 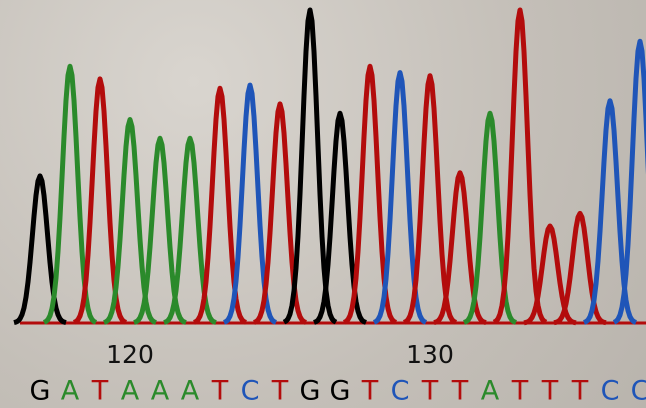 I want to click on position-label: 120, so click(x=130, y=354).